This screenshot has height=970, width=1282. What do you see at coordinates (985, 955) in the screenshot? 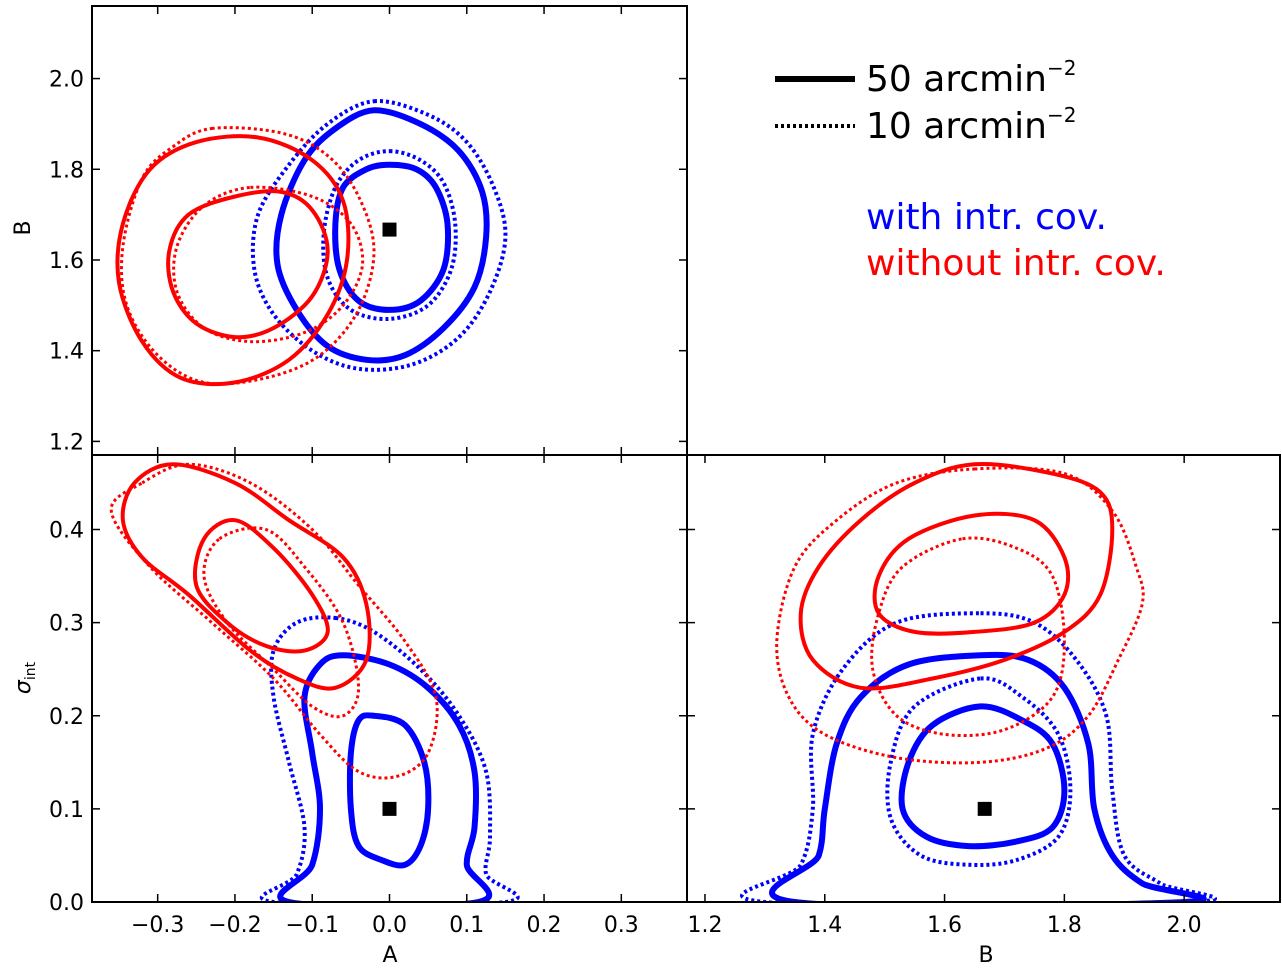
I see `panel-2-xlabel: B` at bounding box center [985, 955].